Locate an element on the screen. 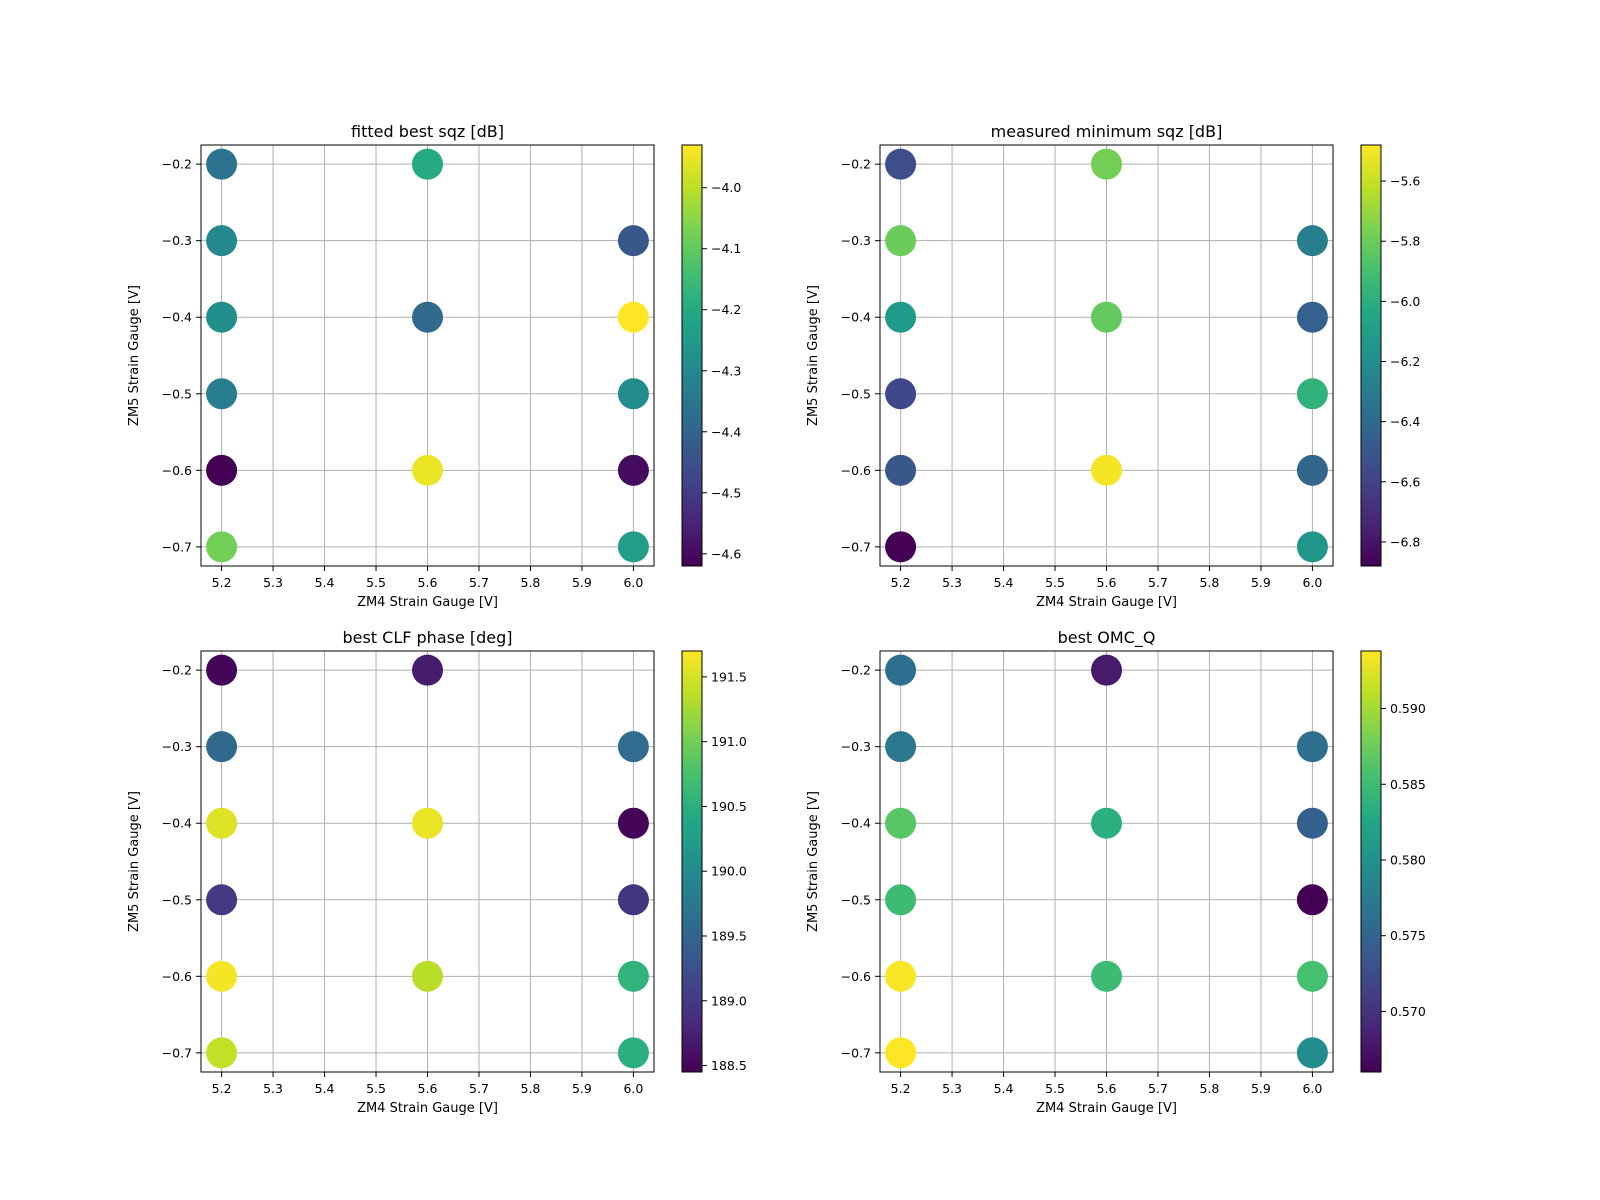  colorbar-tick-label: −6.6 is located at coordinates (1405, 481).